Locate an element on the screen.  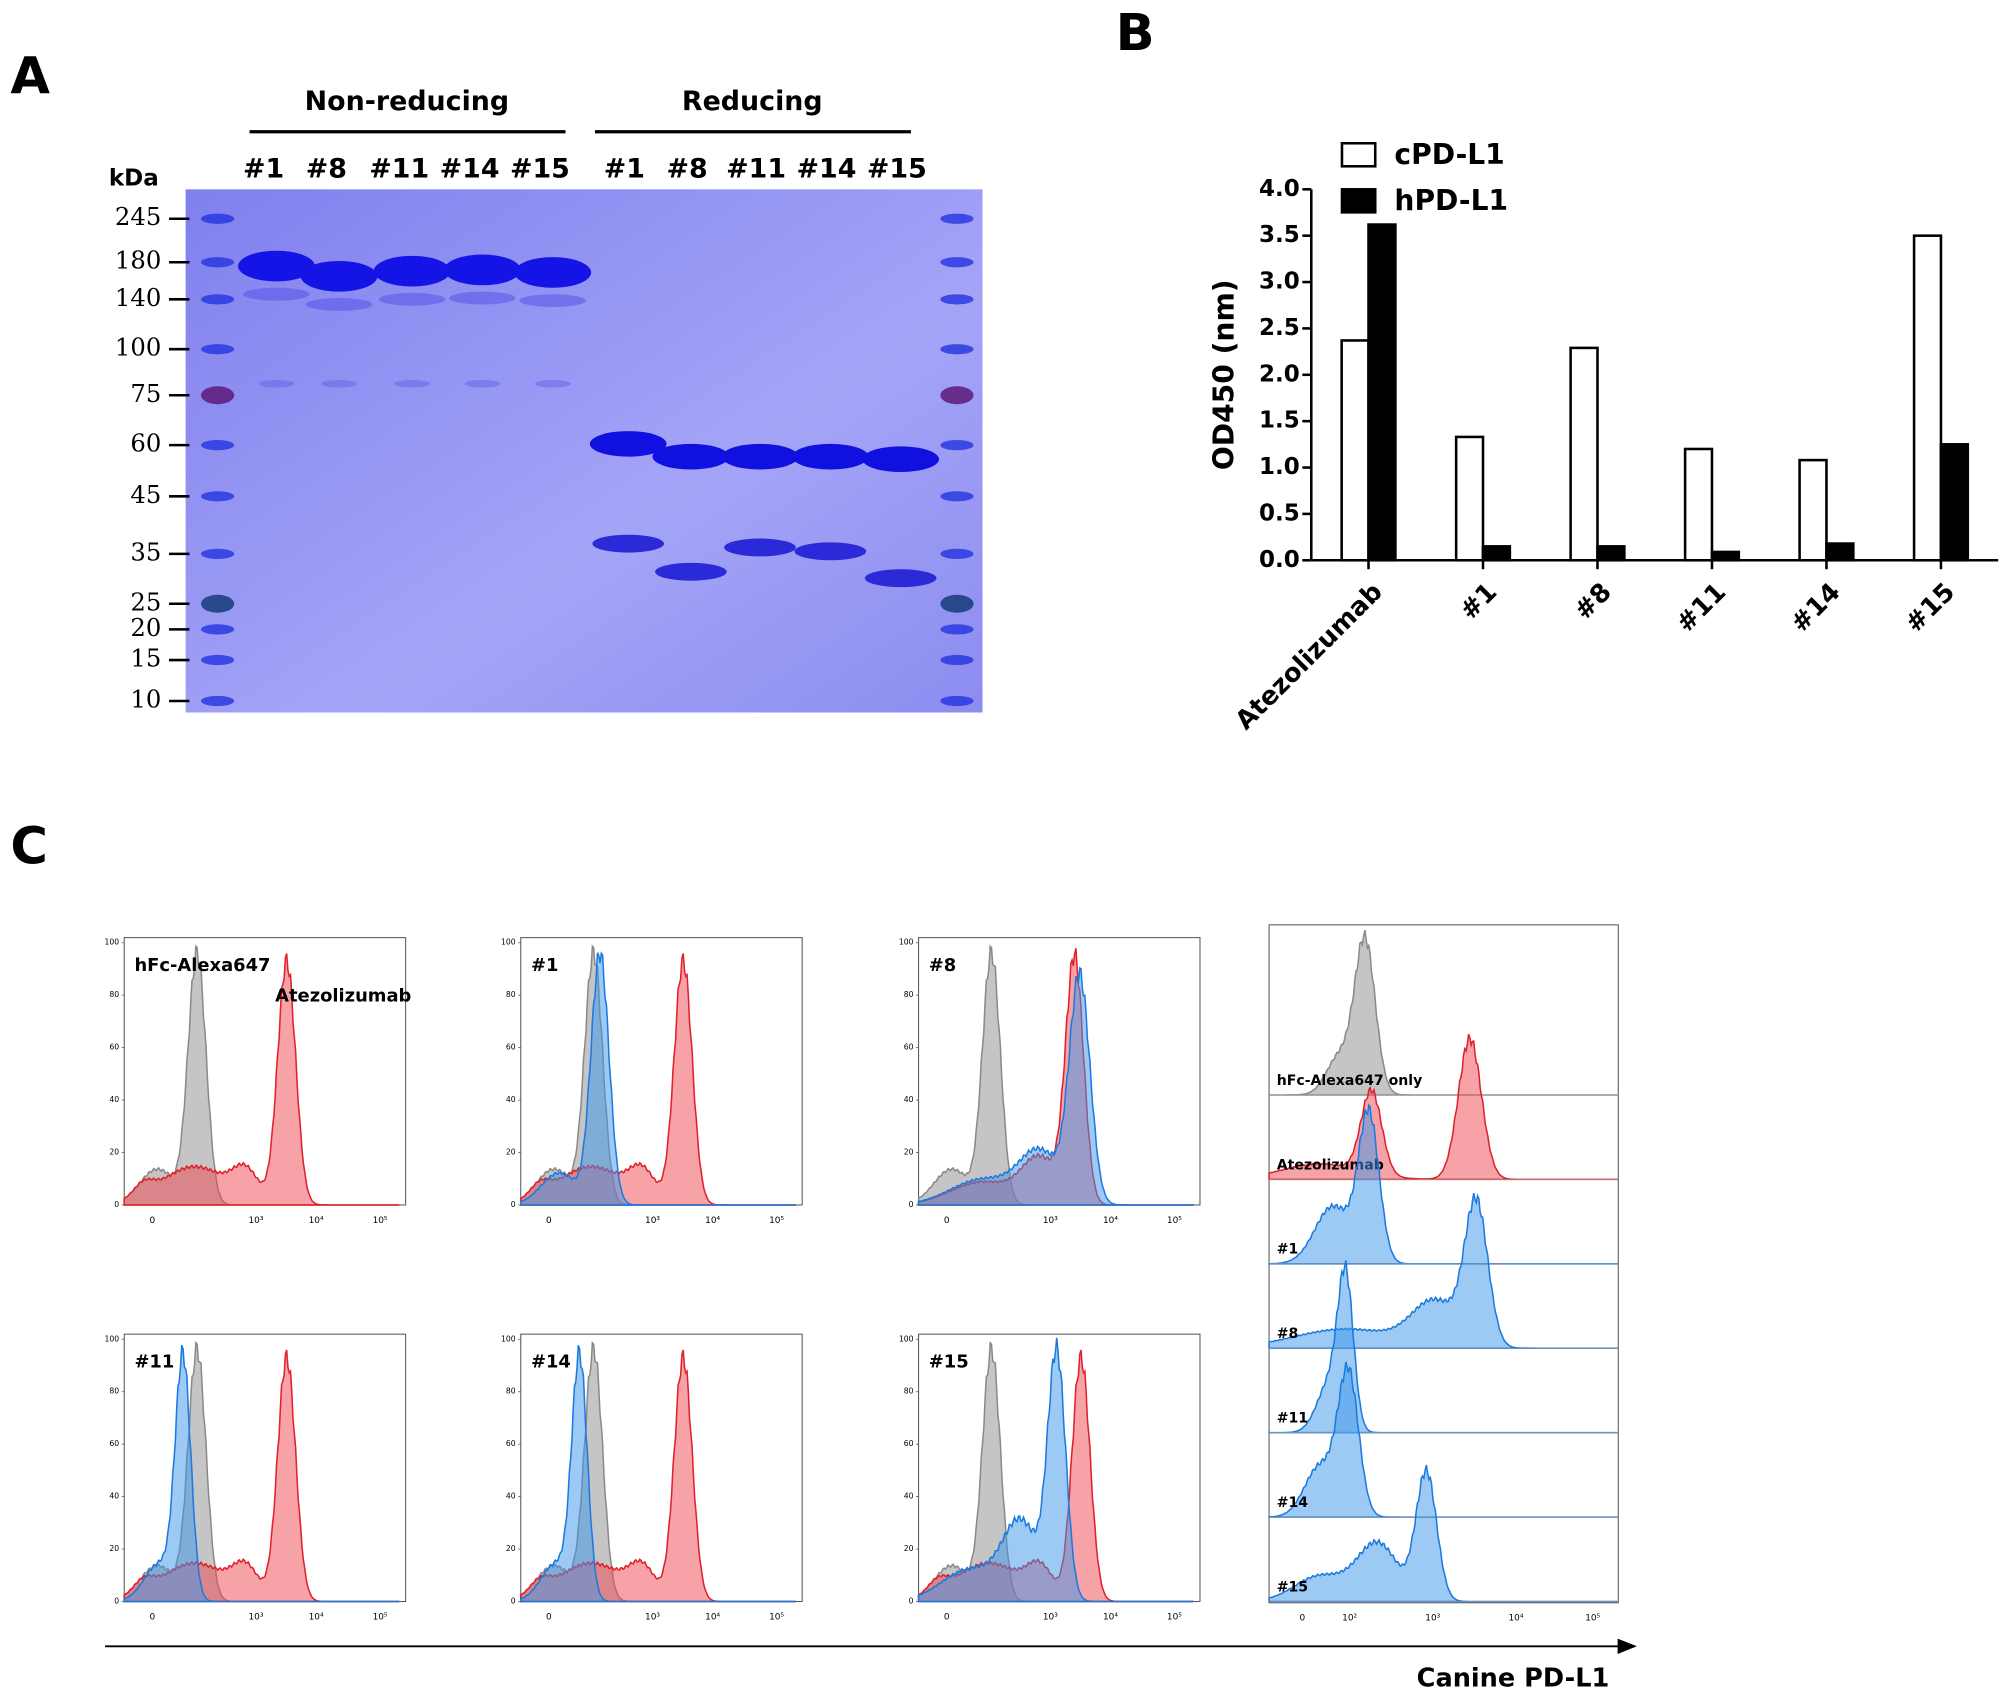
row-label: #11 is located at coordinates (1292, 1419).